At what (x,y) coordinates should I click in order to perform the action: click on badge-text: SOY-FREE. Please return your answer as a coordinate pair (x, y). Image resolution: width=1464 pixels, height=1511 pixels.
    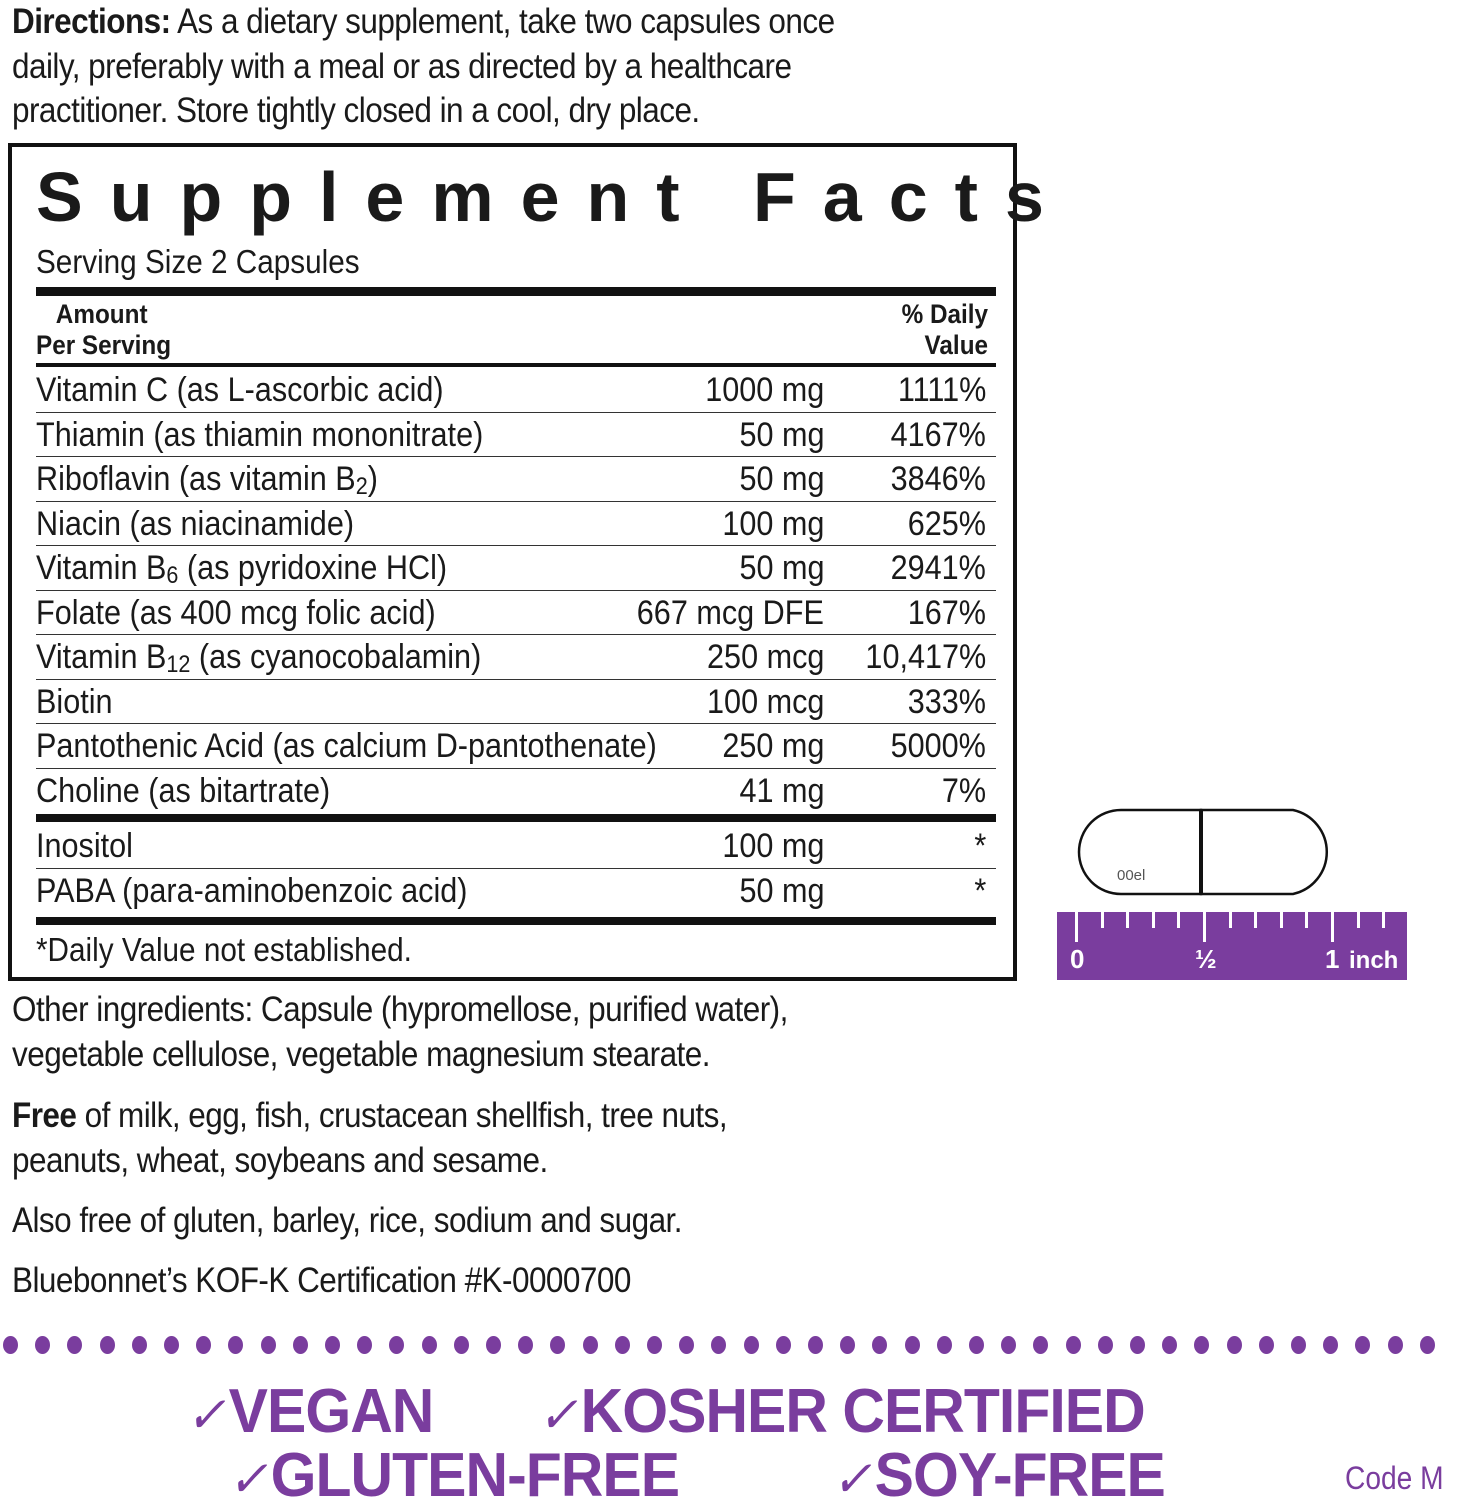
    Looking at the image, I should click on (1020, 1475).